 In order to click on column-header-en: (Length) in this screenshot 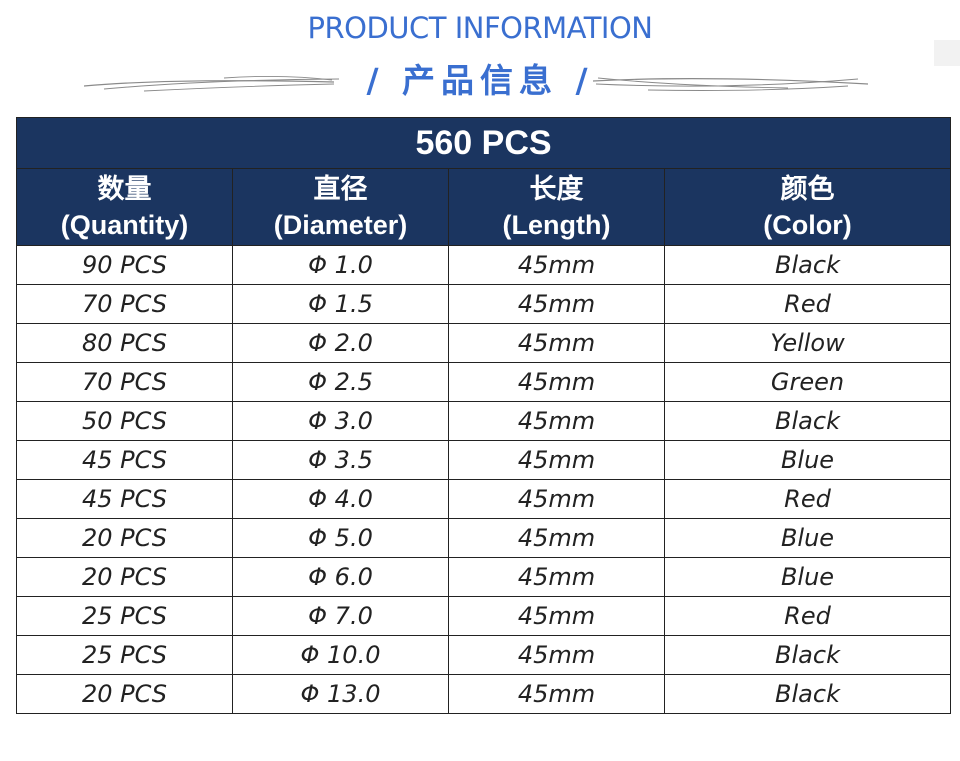, I will do `click(556, 225)`.